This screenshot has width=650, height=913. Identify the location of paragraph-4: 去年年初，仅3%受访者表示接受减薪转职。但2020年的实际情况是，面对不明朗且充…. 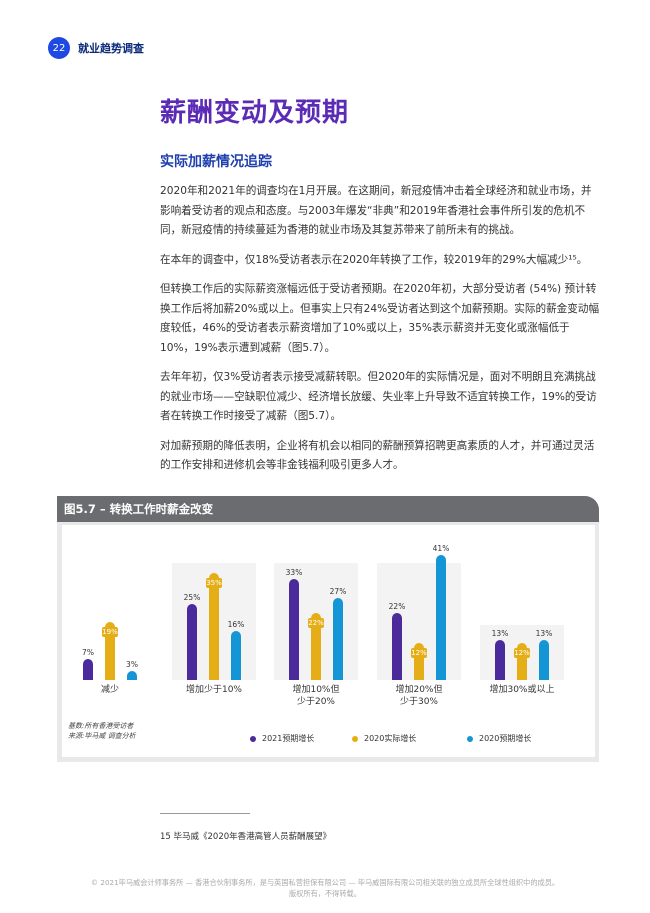
(378, 396).